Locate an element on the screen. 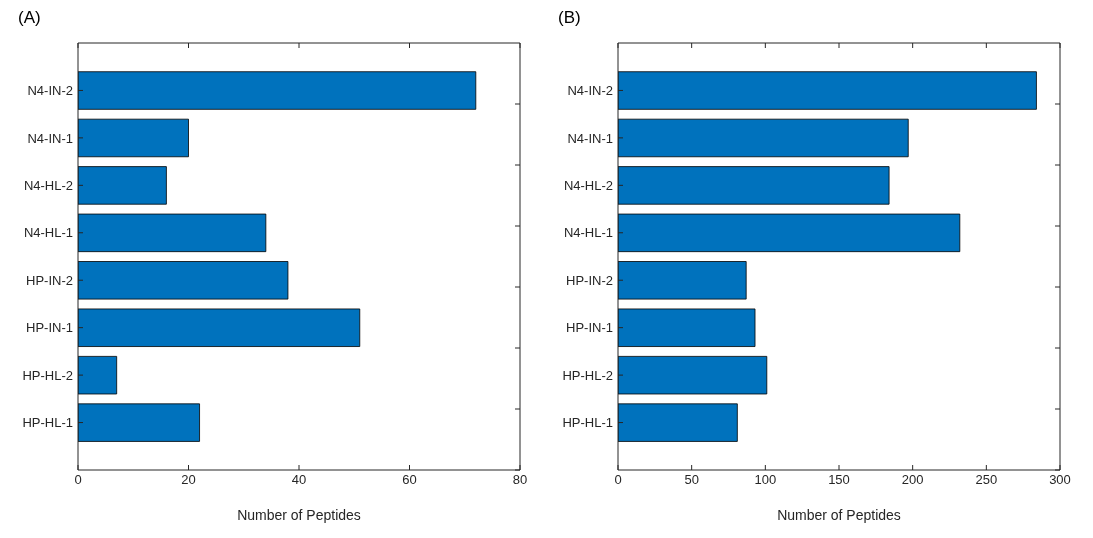 Image resolution: width=1093 pixels, height=538 pixels. x-tick-label: 300 is located at coordinates (1060, 480).